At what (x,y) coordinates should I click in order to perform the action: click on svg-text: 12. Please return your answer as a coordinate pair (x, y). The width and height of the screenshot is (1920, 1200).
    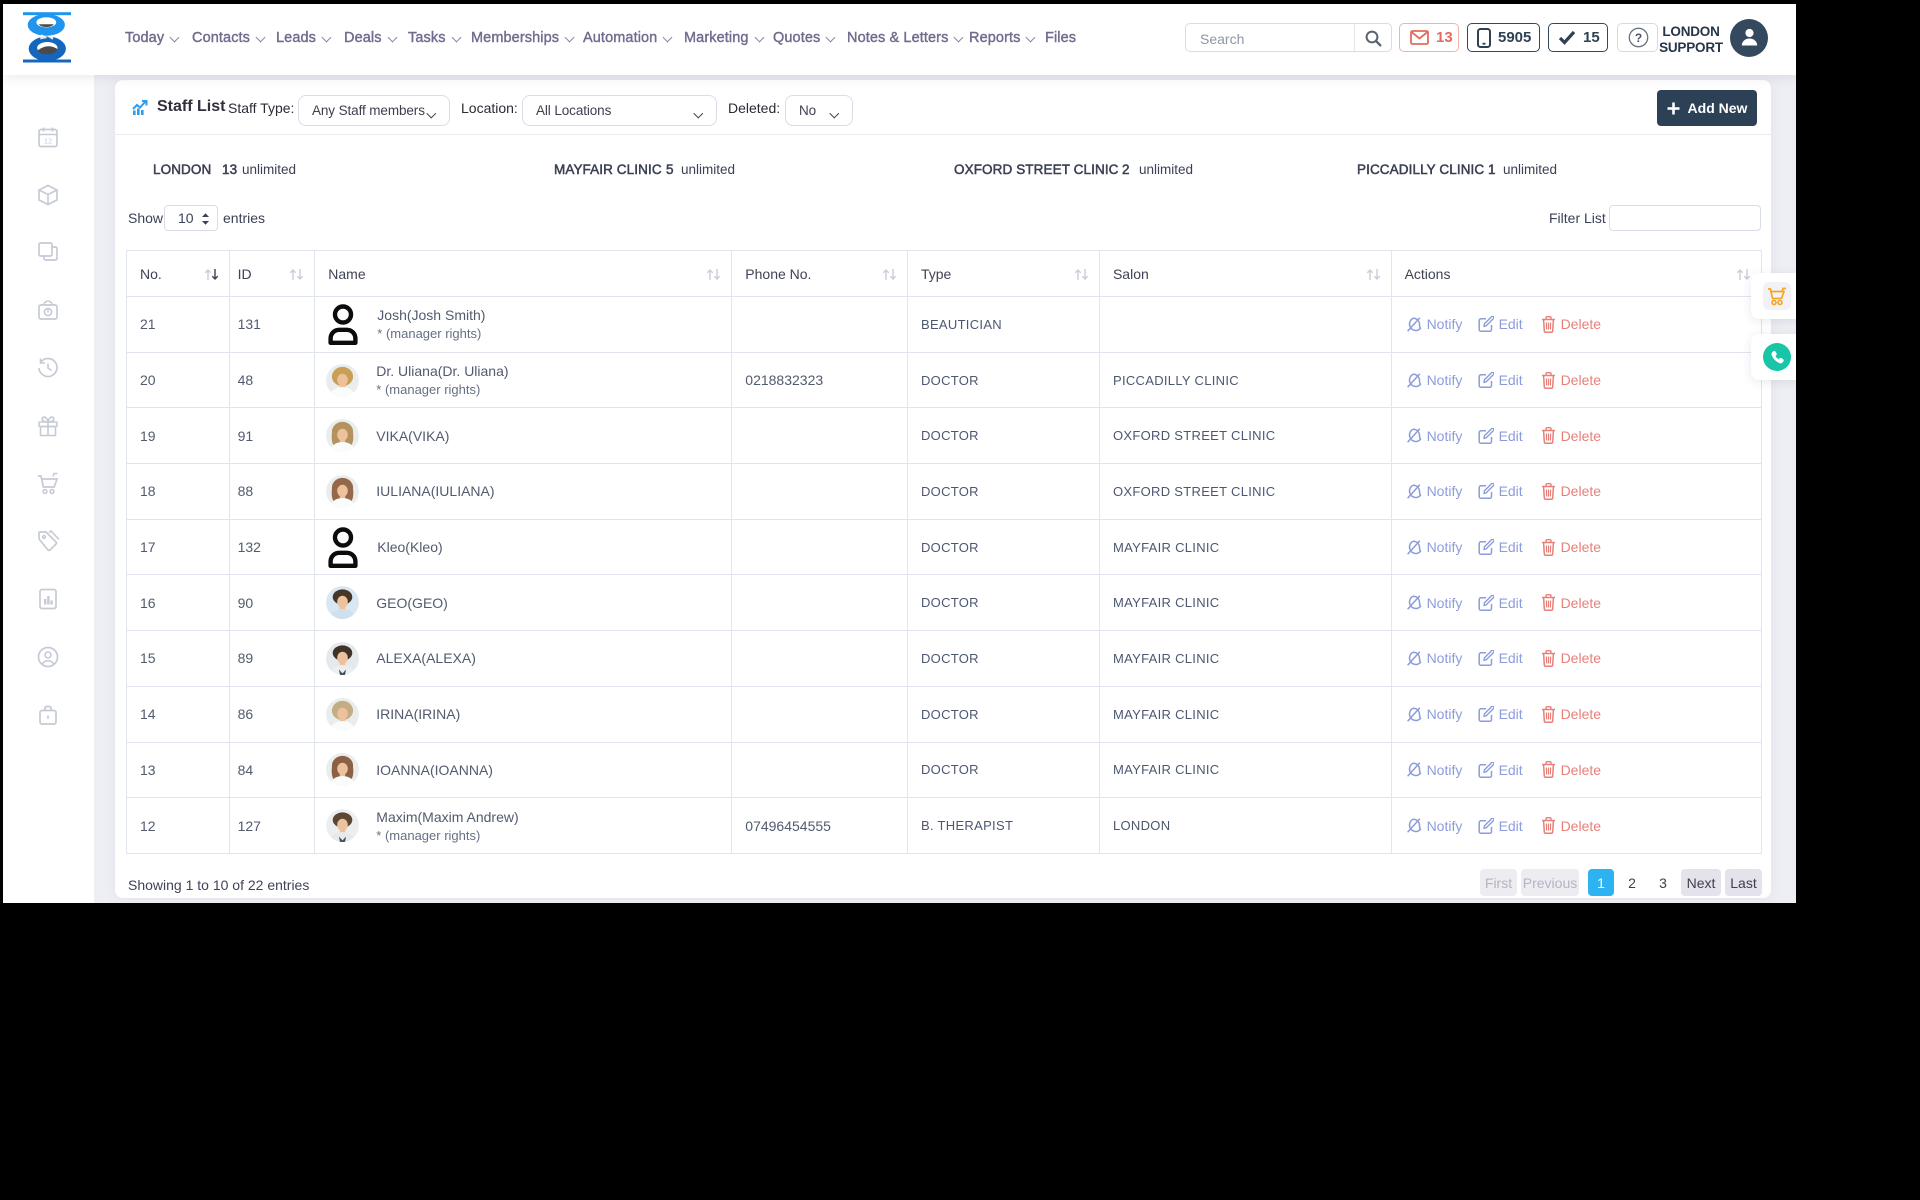
    Looking at the image, I should click on (48, 141).